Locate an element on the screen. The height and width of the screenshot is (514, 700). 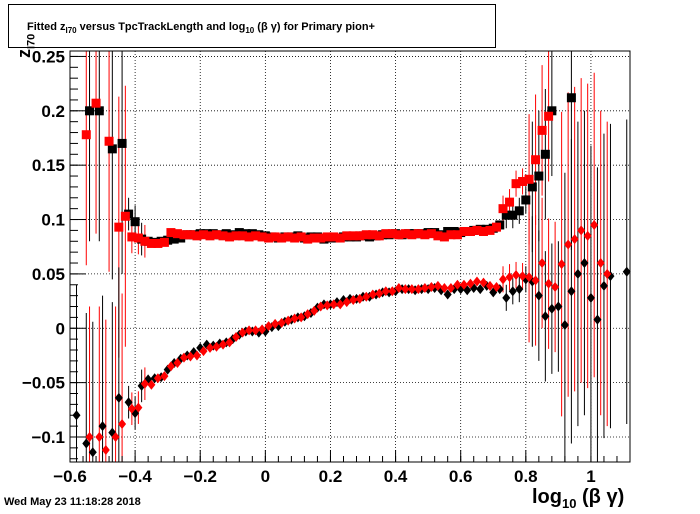
y-axis-label: zI70 is located at coordinates (26, 45).